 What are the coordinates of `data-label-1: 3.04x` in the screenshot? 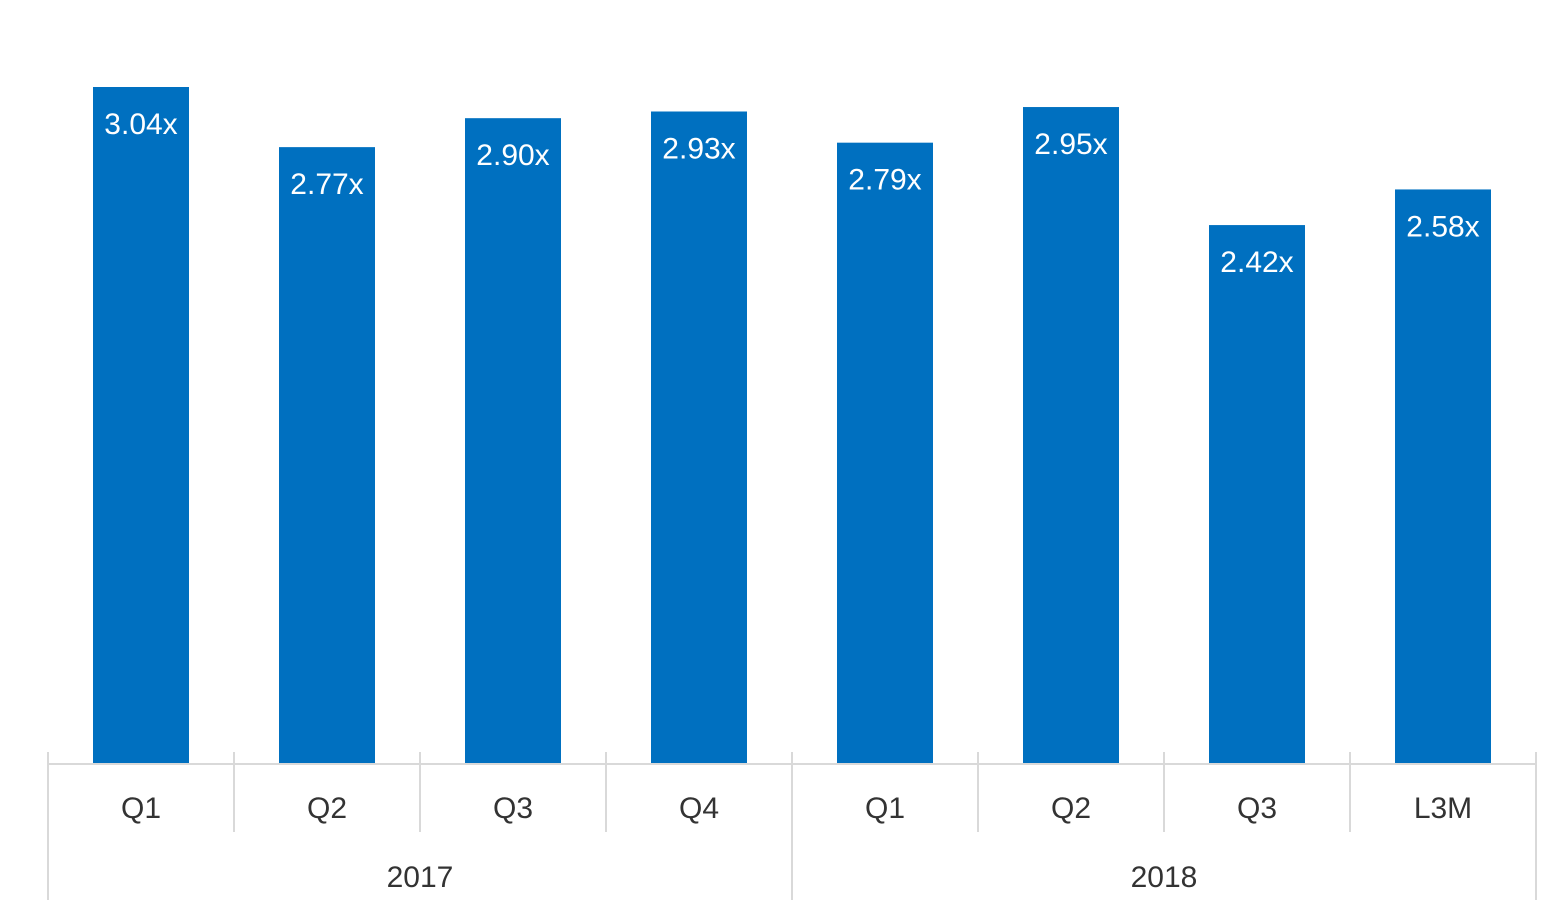 It's located at (140, 124).